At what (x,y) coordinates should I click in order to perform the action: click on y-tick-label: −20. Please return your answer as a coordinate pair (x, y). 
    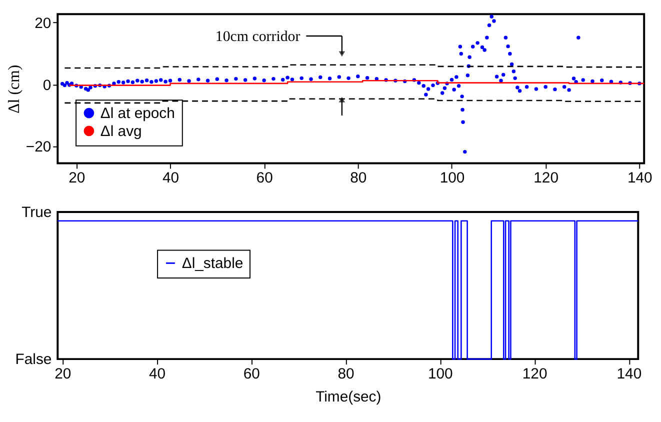
    Looking at the image, I should click on (39, 148).